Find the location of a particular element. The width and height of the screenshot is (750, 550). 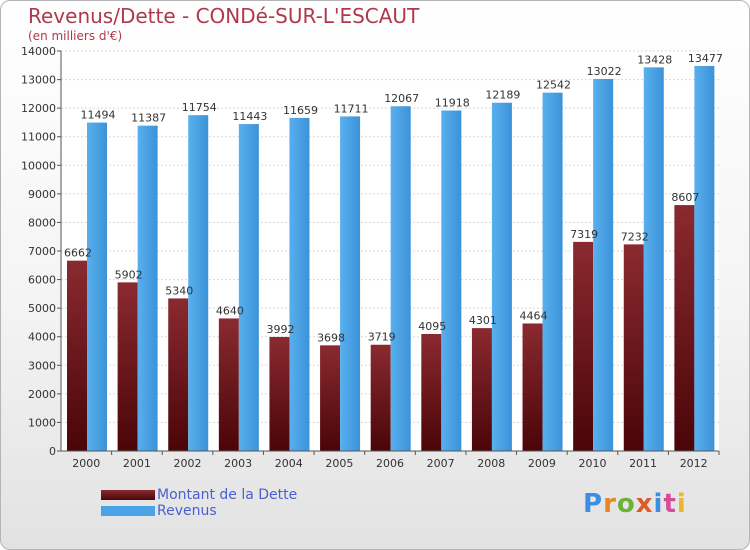

data-label-revenus: 11754 is located at coordinates (199, 107).